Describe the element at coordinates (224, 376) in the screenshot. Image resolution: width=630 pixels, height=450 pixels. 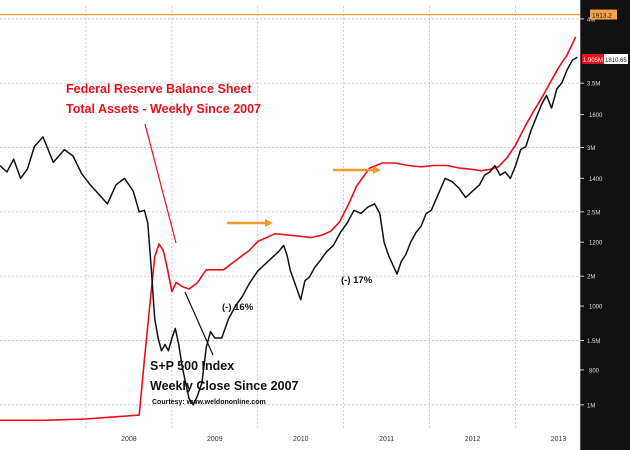
I see `spx-series-annotation: S+P 500 Index Weekly Close Since 2007` at that location.